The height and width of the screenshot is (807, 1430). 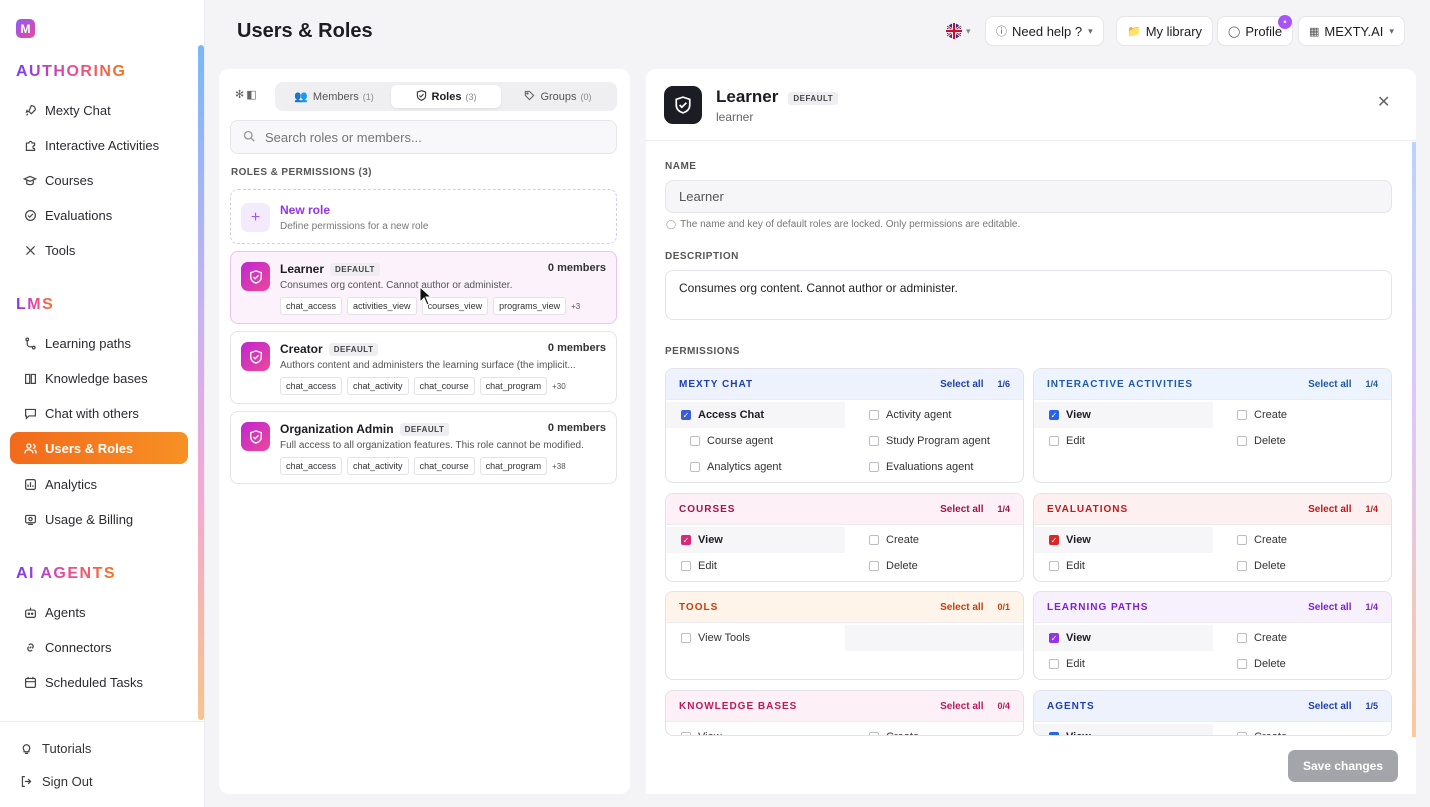 What do you see at coordinates (99, 413) in the screenshot?
I see `sidebar-item-chat-with-others: Chat with others` at bounding box center [99, 413].